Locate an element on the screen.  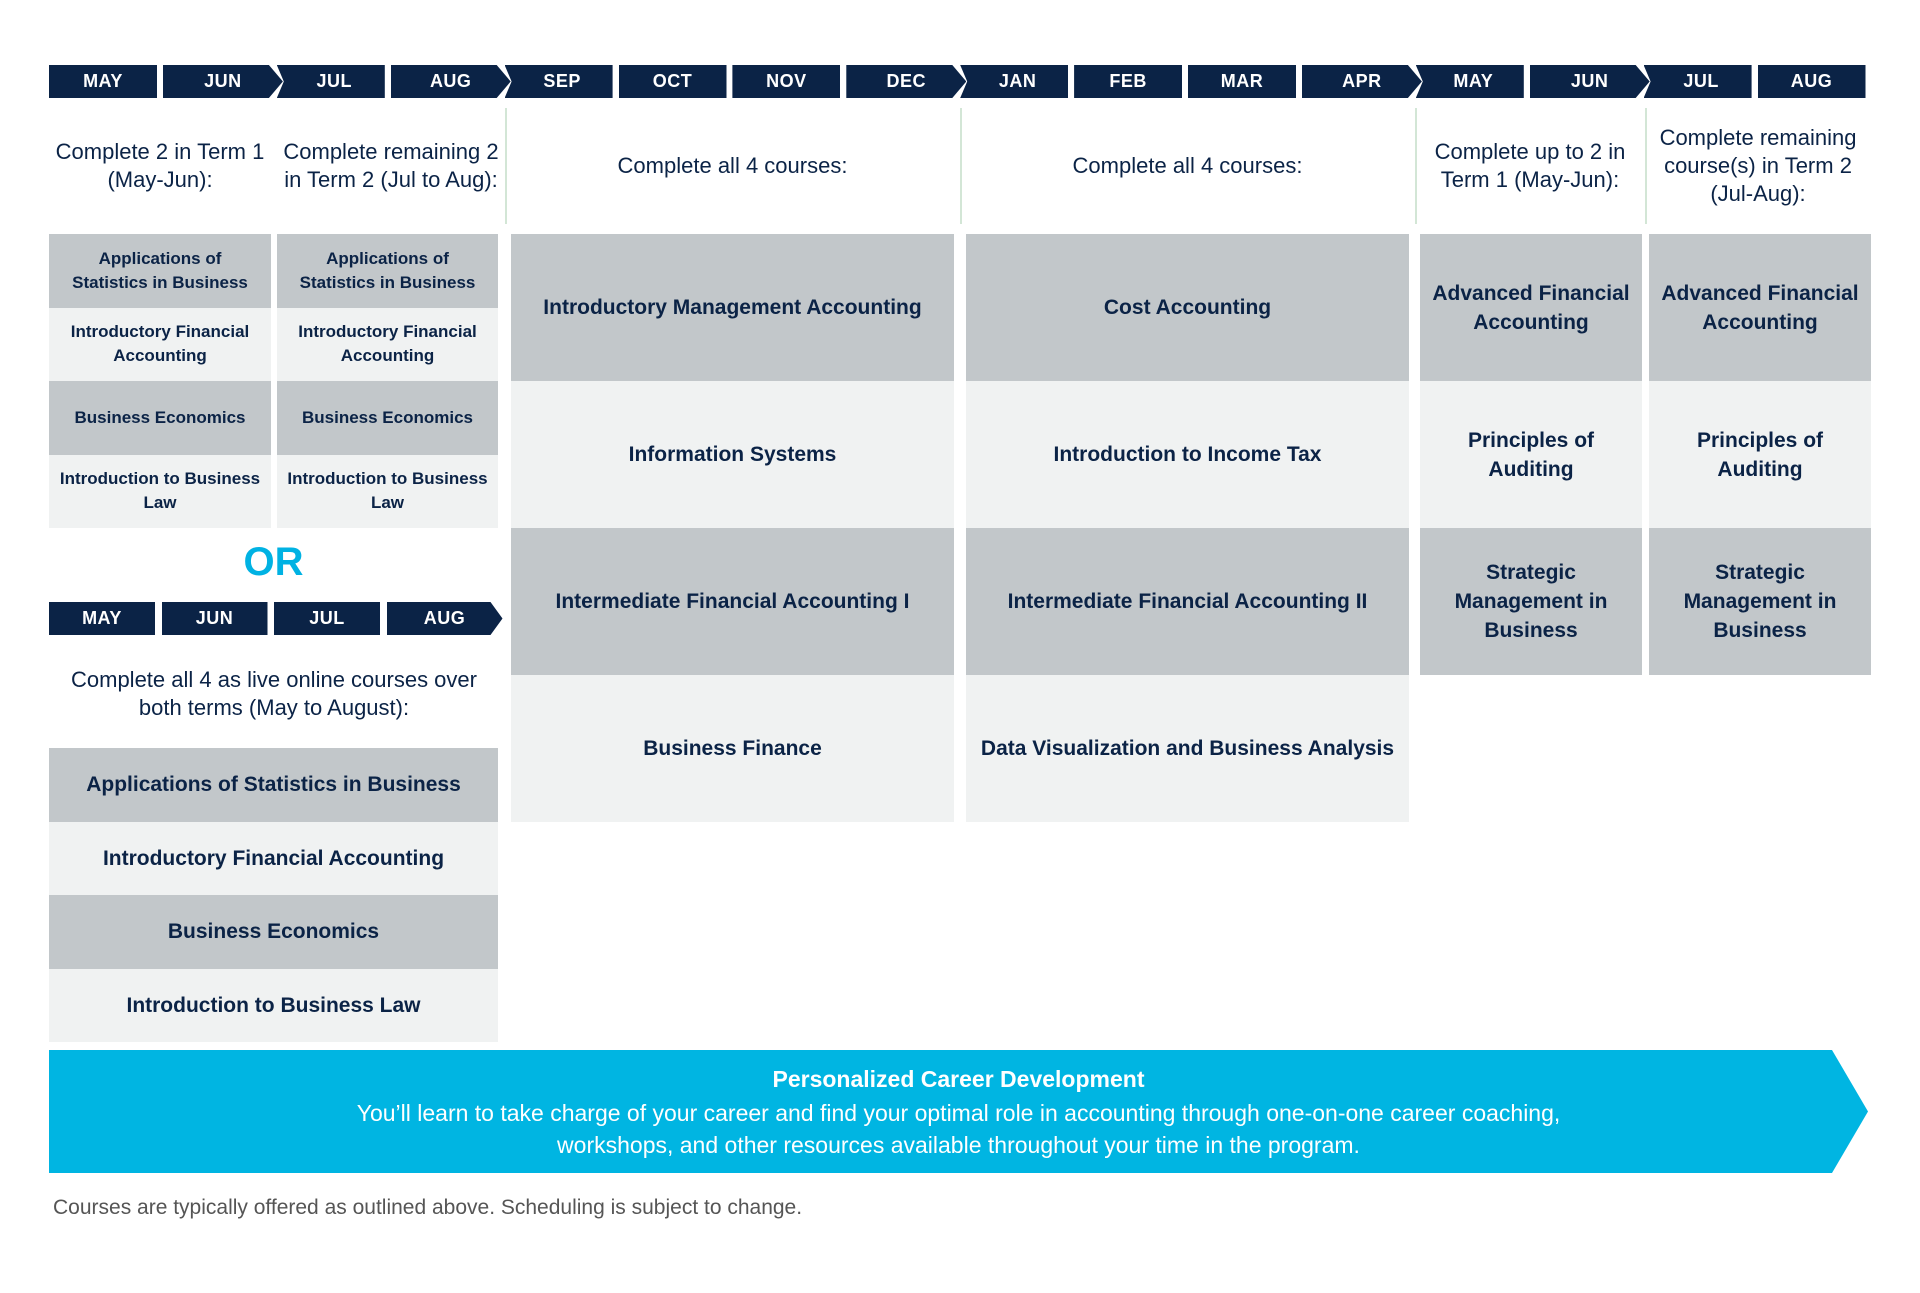
month-label: NOV is located at coordinates (786, 81).